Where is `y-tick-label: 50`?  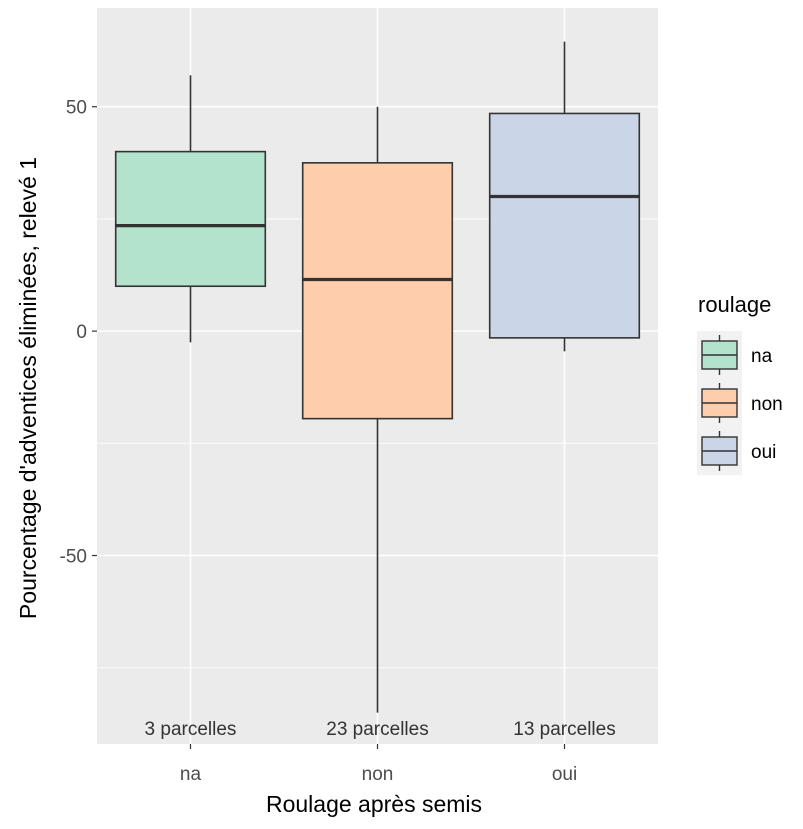
y-tick-label: 50 is located at coordinates (76, 108).